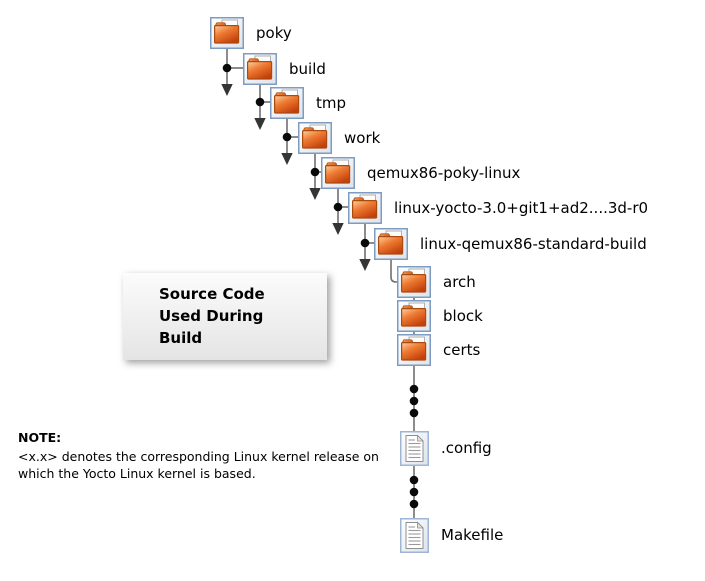 This screenshot has width=705, height=581. Describe the element at coordinates (463, 315) in the screenshot. I see `tree-node-label: block` at that location.